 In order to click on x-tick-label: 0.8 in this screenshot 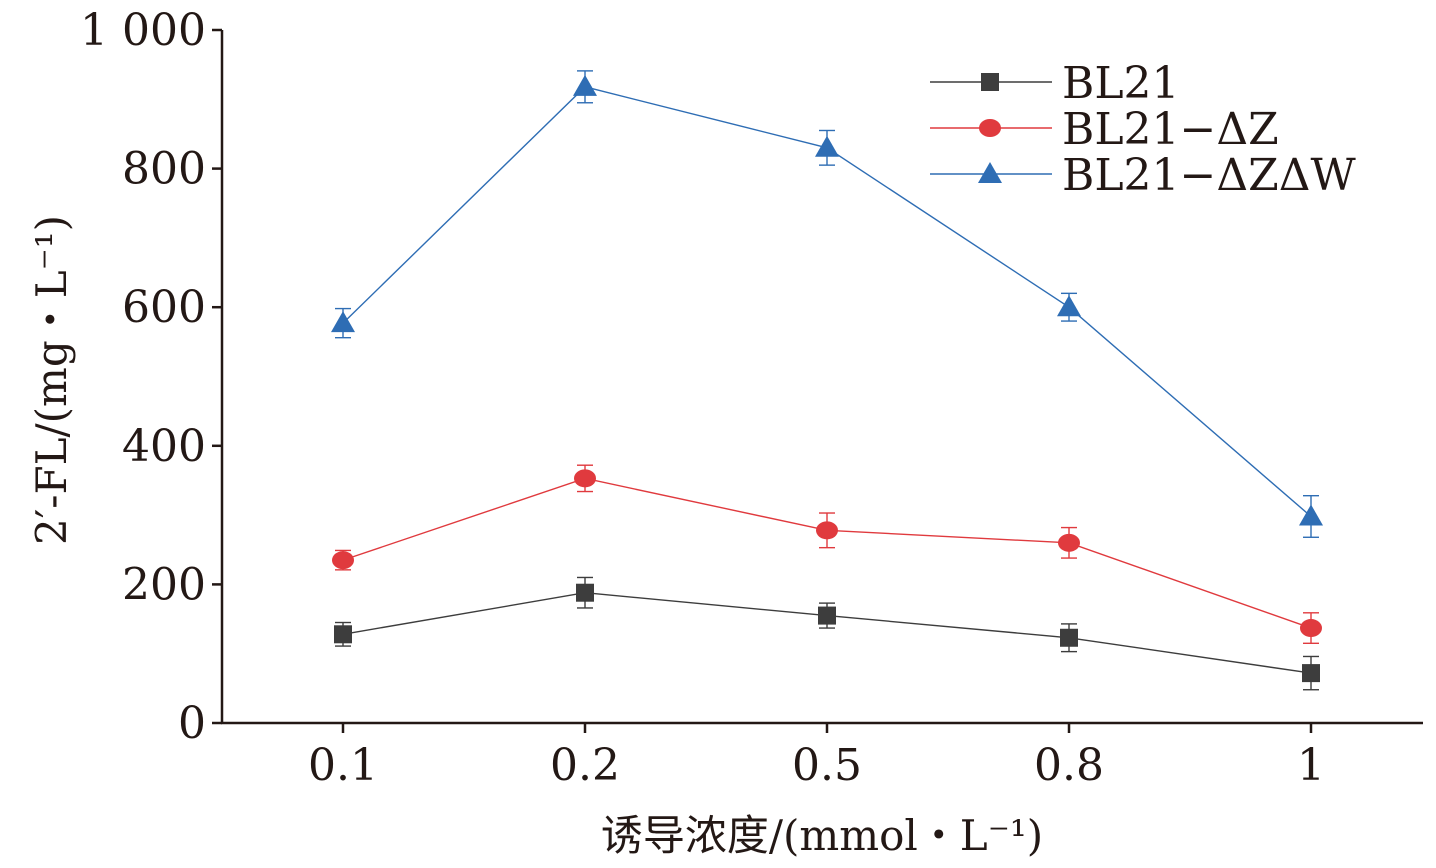, I will do `click(1069, 765)`.